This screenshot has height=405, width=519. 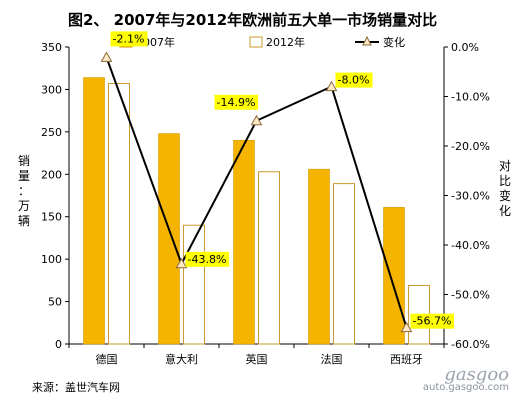 What do you see at coordinates (55, 302) in the screenshot?
I see `y-tick-label: 50` at bounding box center [55, 302].